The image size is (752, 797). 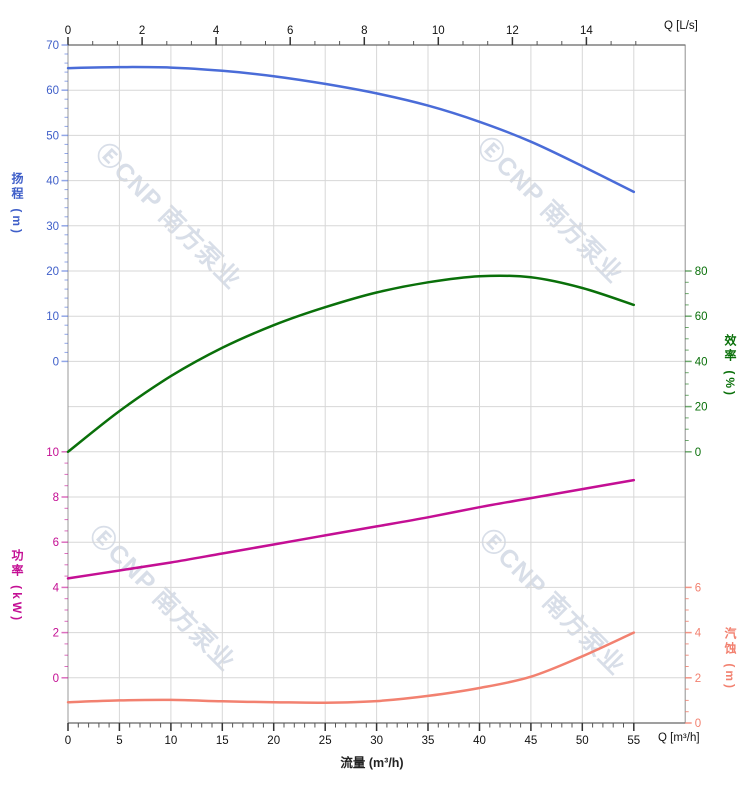 I want to click on head-axis-title: 扬程 (m), so click(x=17, y=204).